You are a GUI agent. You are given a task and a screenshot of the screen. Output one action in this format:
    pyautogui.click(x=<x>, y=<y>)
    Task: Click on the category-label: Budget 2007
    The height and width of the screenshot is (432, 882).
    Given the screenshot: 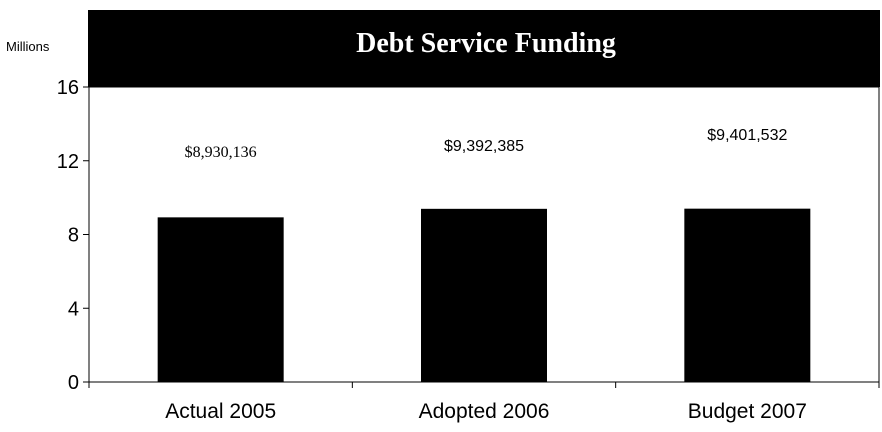 What is the action you would take?
    pyautogui.click(x=747, y=411)
    